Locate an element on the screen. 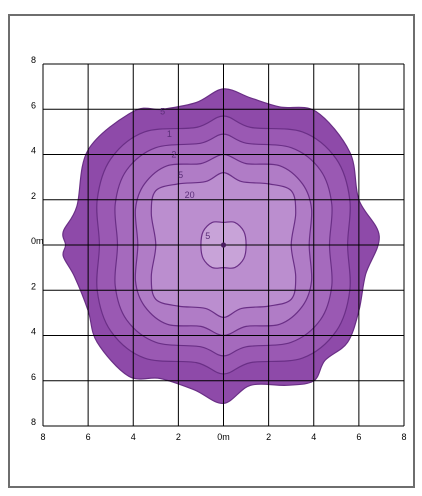 The height and width of the screenshot is (496, 422). source-point is located at coordinates (223, 245).